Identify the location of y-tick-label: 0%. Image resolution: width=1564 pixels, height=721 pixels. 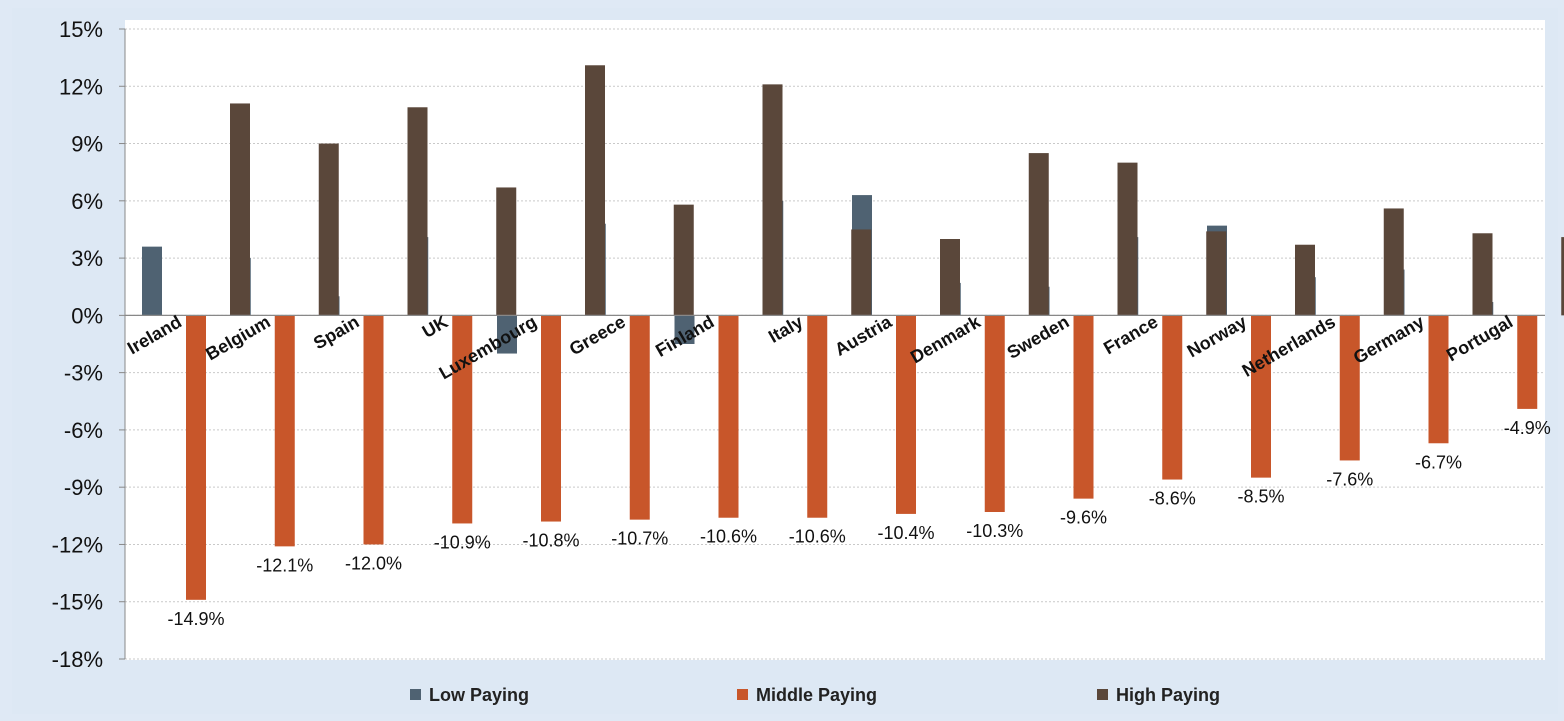
(87, 315).